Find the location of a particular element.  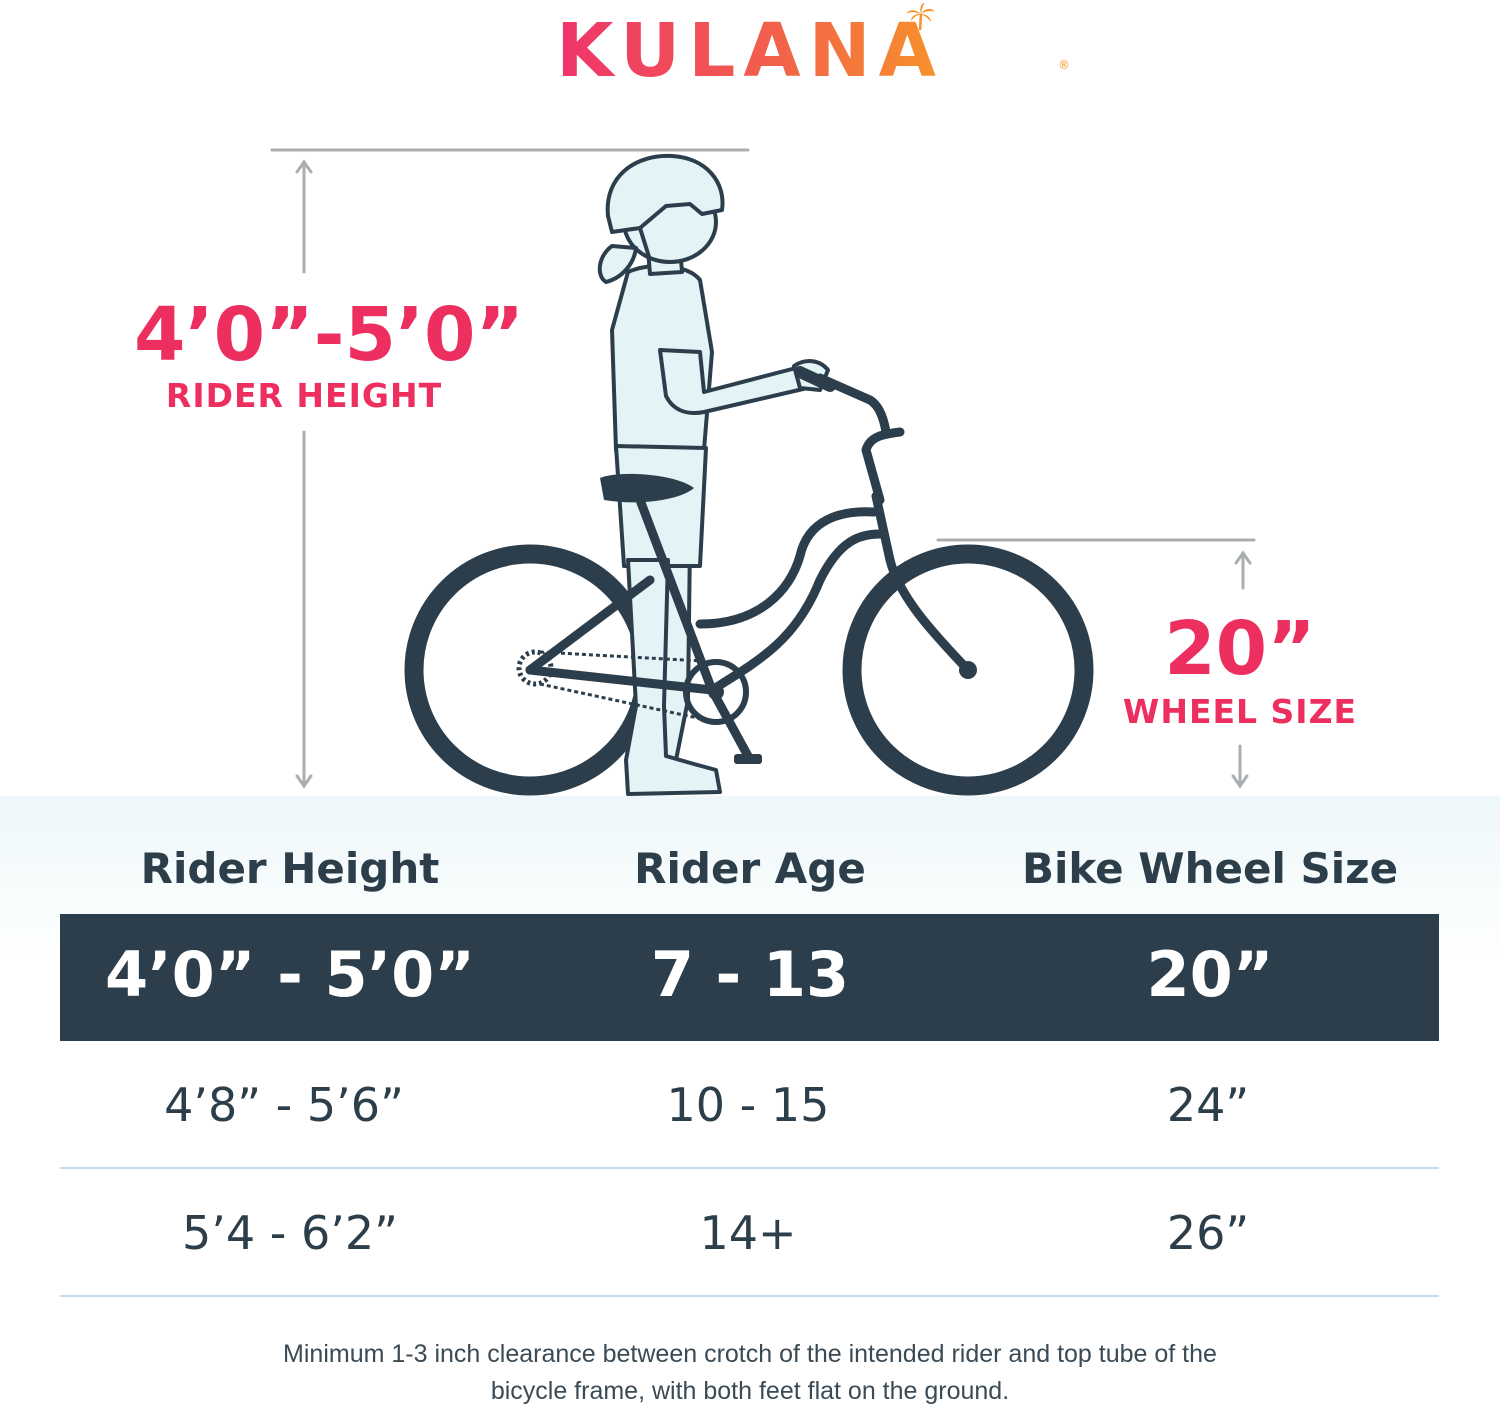

rider-height-value: 4’0”-5’0” is located at coordinates (329, 335).